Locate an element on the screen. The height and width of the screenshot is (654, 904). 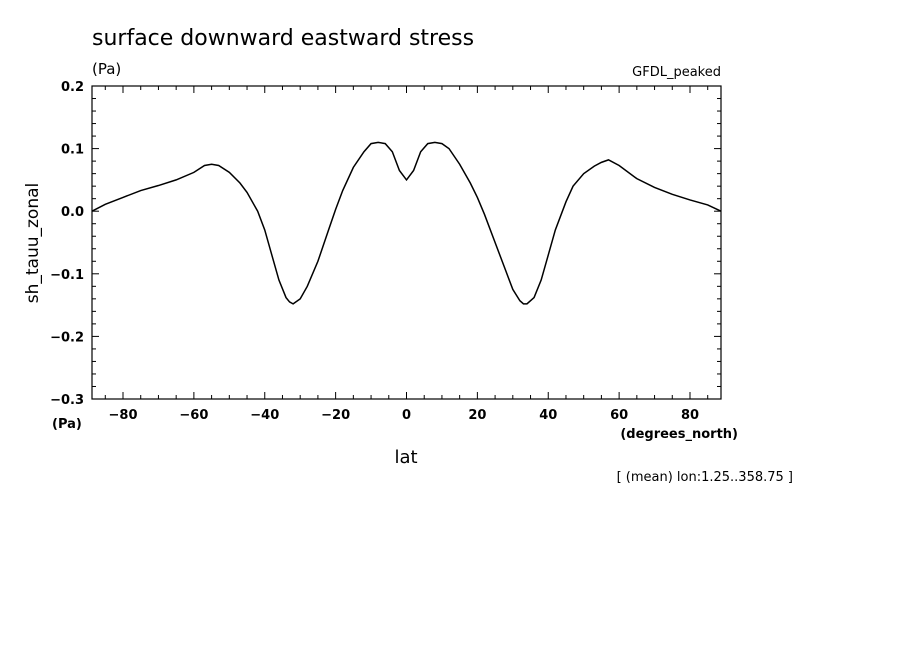
y-units-label: (Pa) is located at coordinates (67, 424).